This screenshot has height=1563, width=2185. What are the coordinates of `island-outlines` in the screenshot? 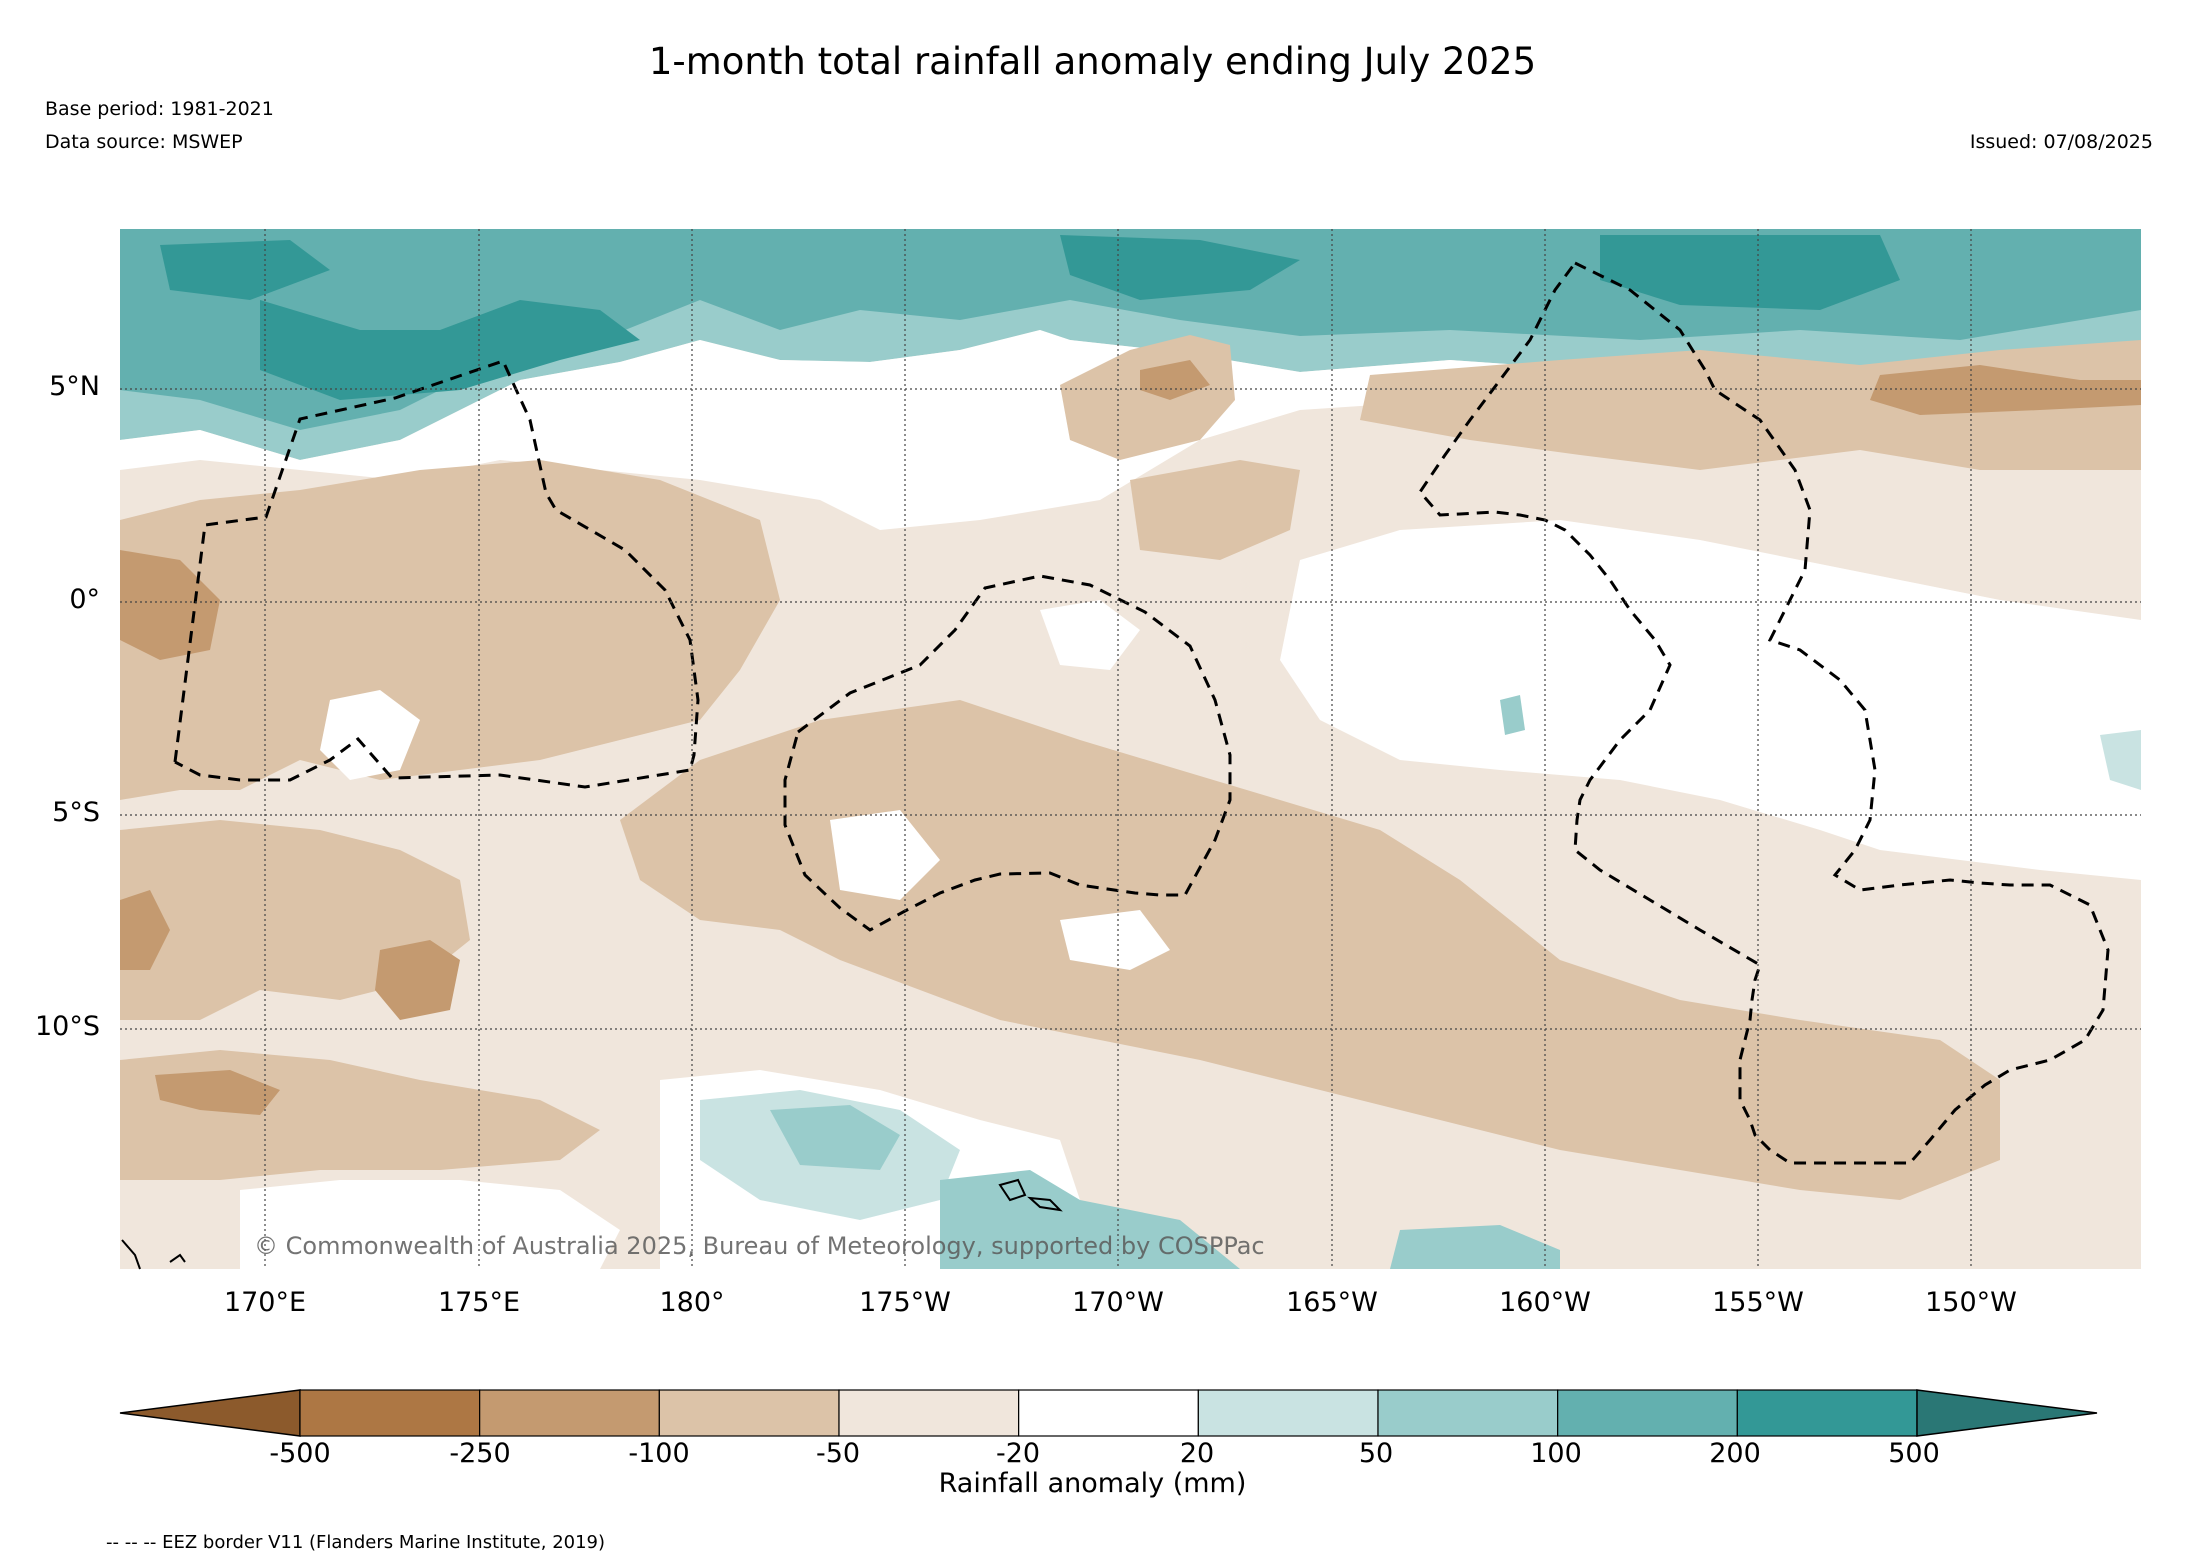 It's located at (592, 1224).